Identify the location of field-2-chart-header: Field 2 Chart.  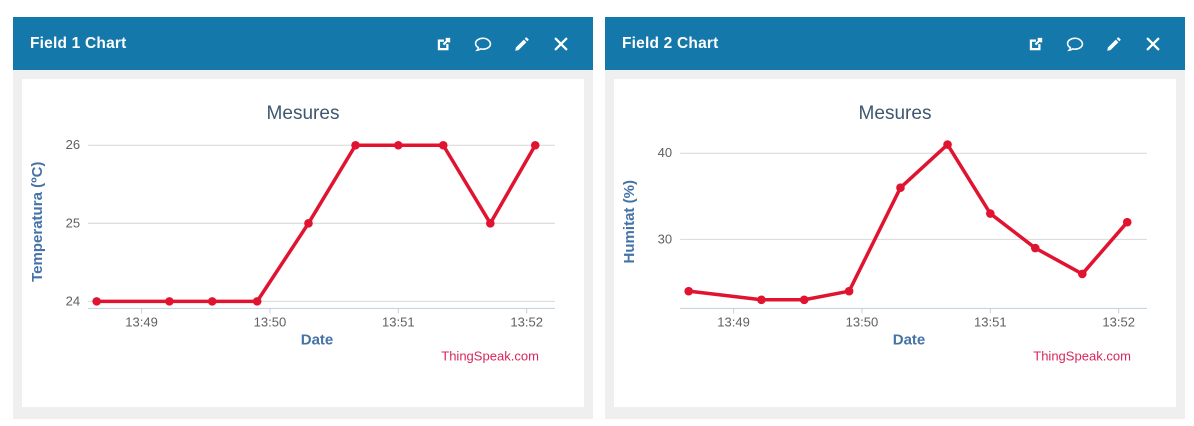
(895, 43).